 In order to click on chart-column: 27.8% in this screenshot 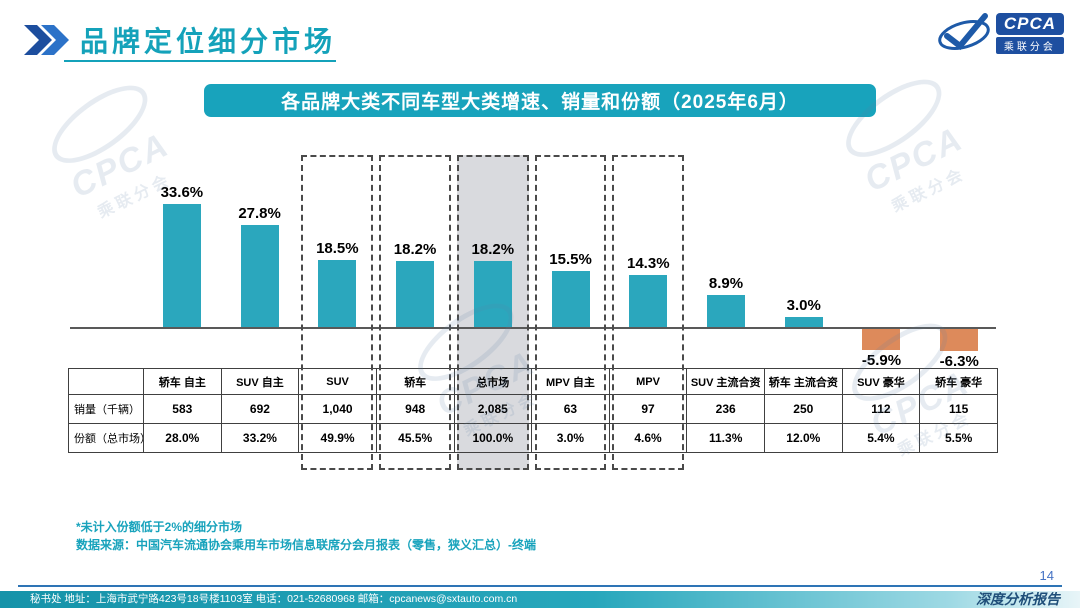, I will do `click(260, 259)`.